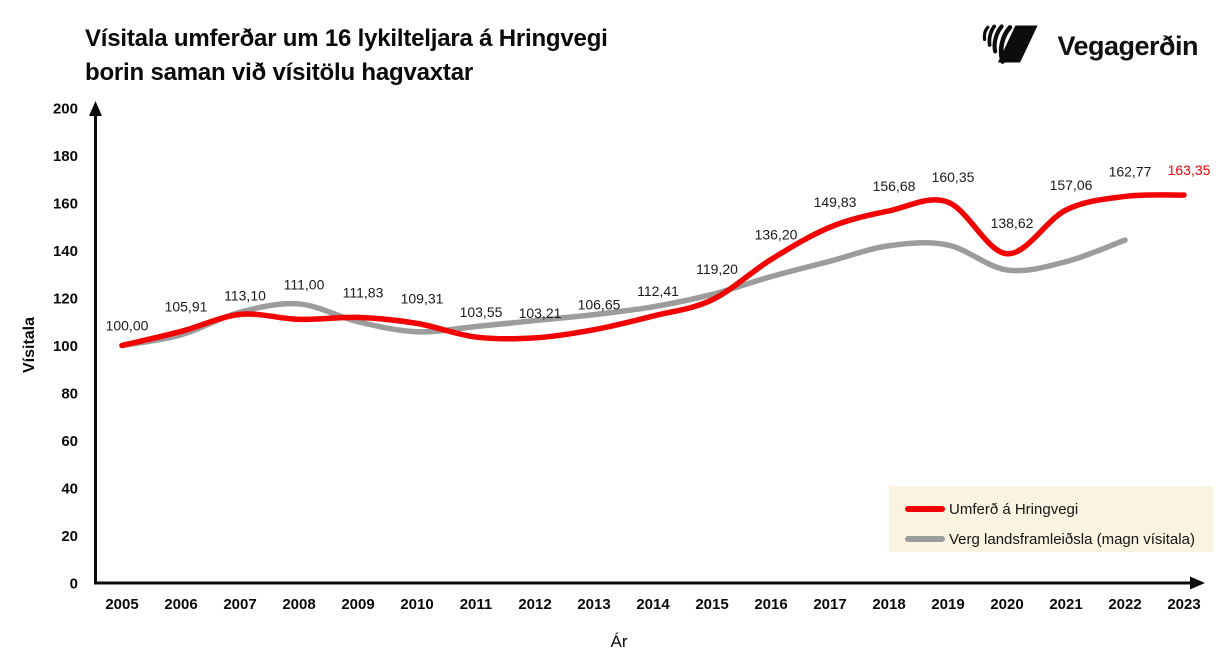  What do you see at coordinates (74, 584) in the screenshot?
I see `y-tick-label: 0` at bounding box center [74, 584].